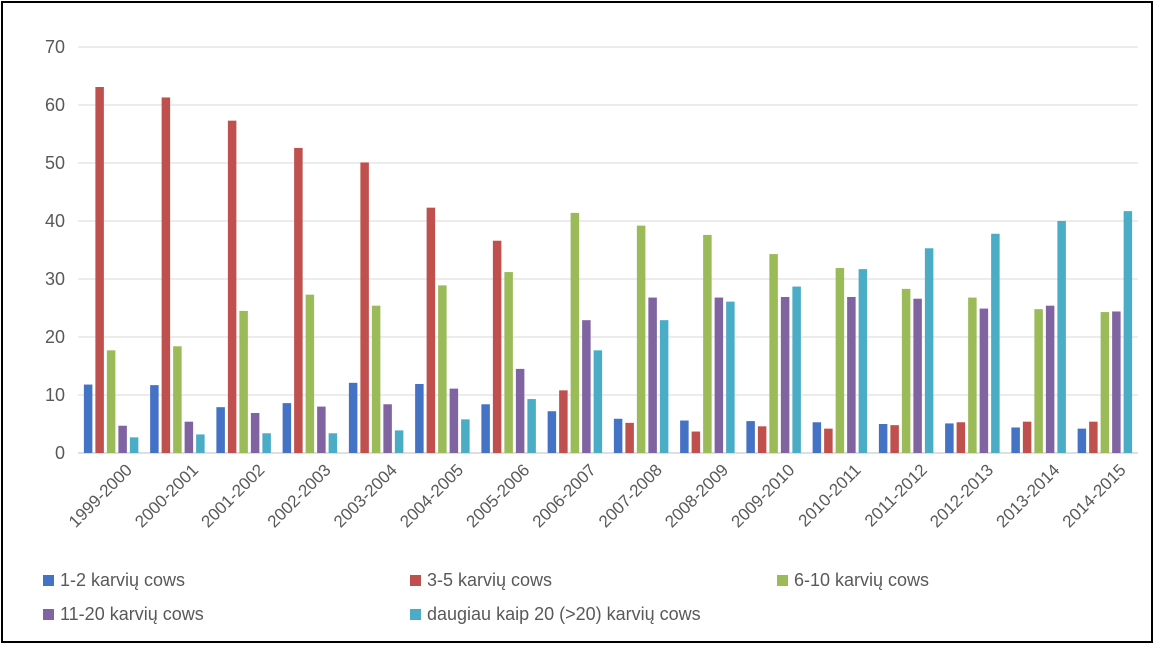 The height and width of the screenshot is (646, 1160). What do you see at coordinates (55, 395) in the screenshot?
I see `y-tick-label: 10` at bounding box center [55, 395].